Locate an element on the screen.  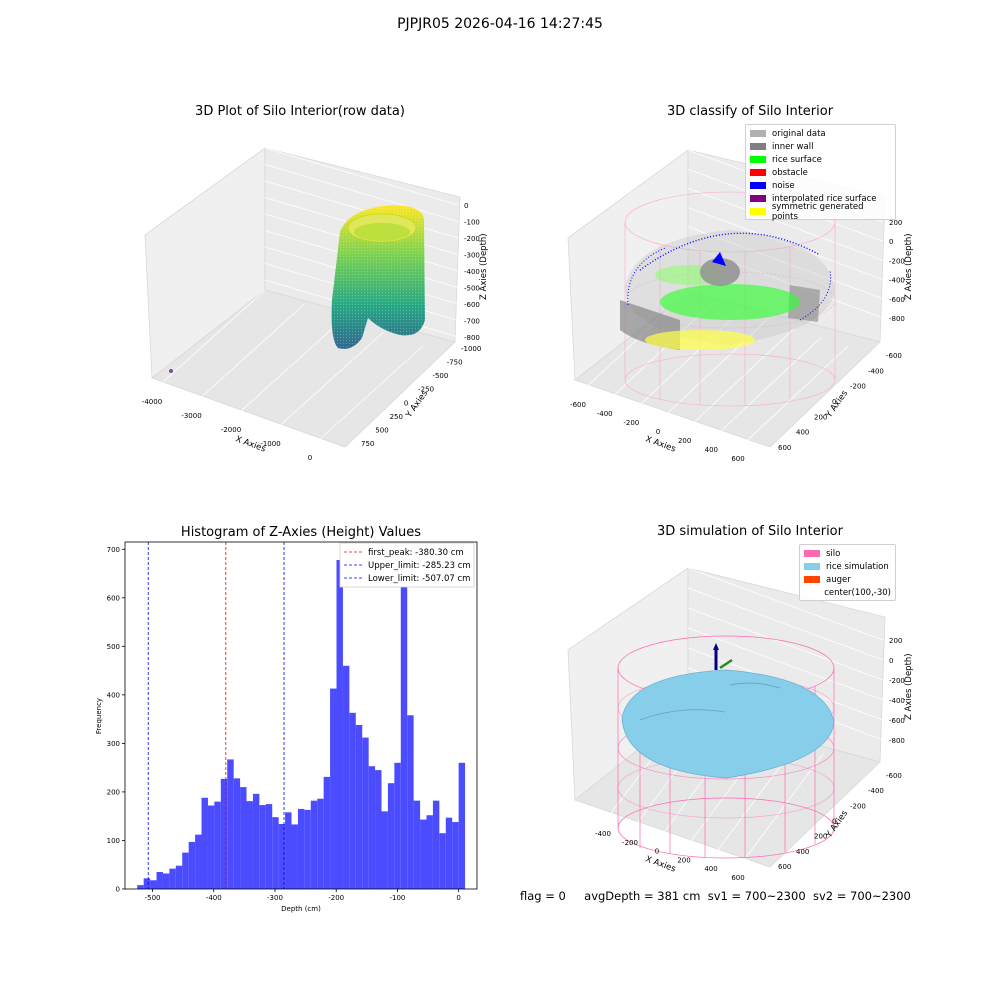
histogram-y-tick: 100 is located at coordinates (113, 841).